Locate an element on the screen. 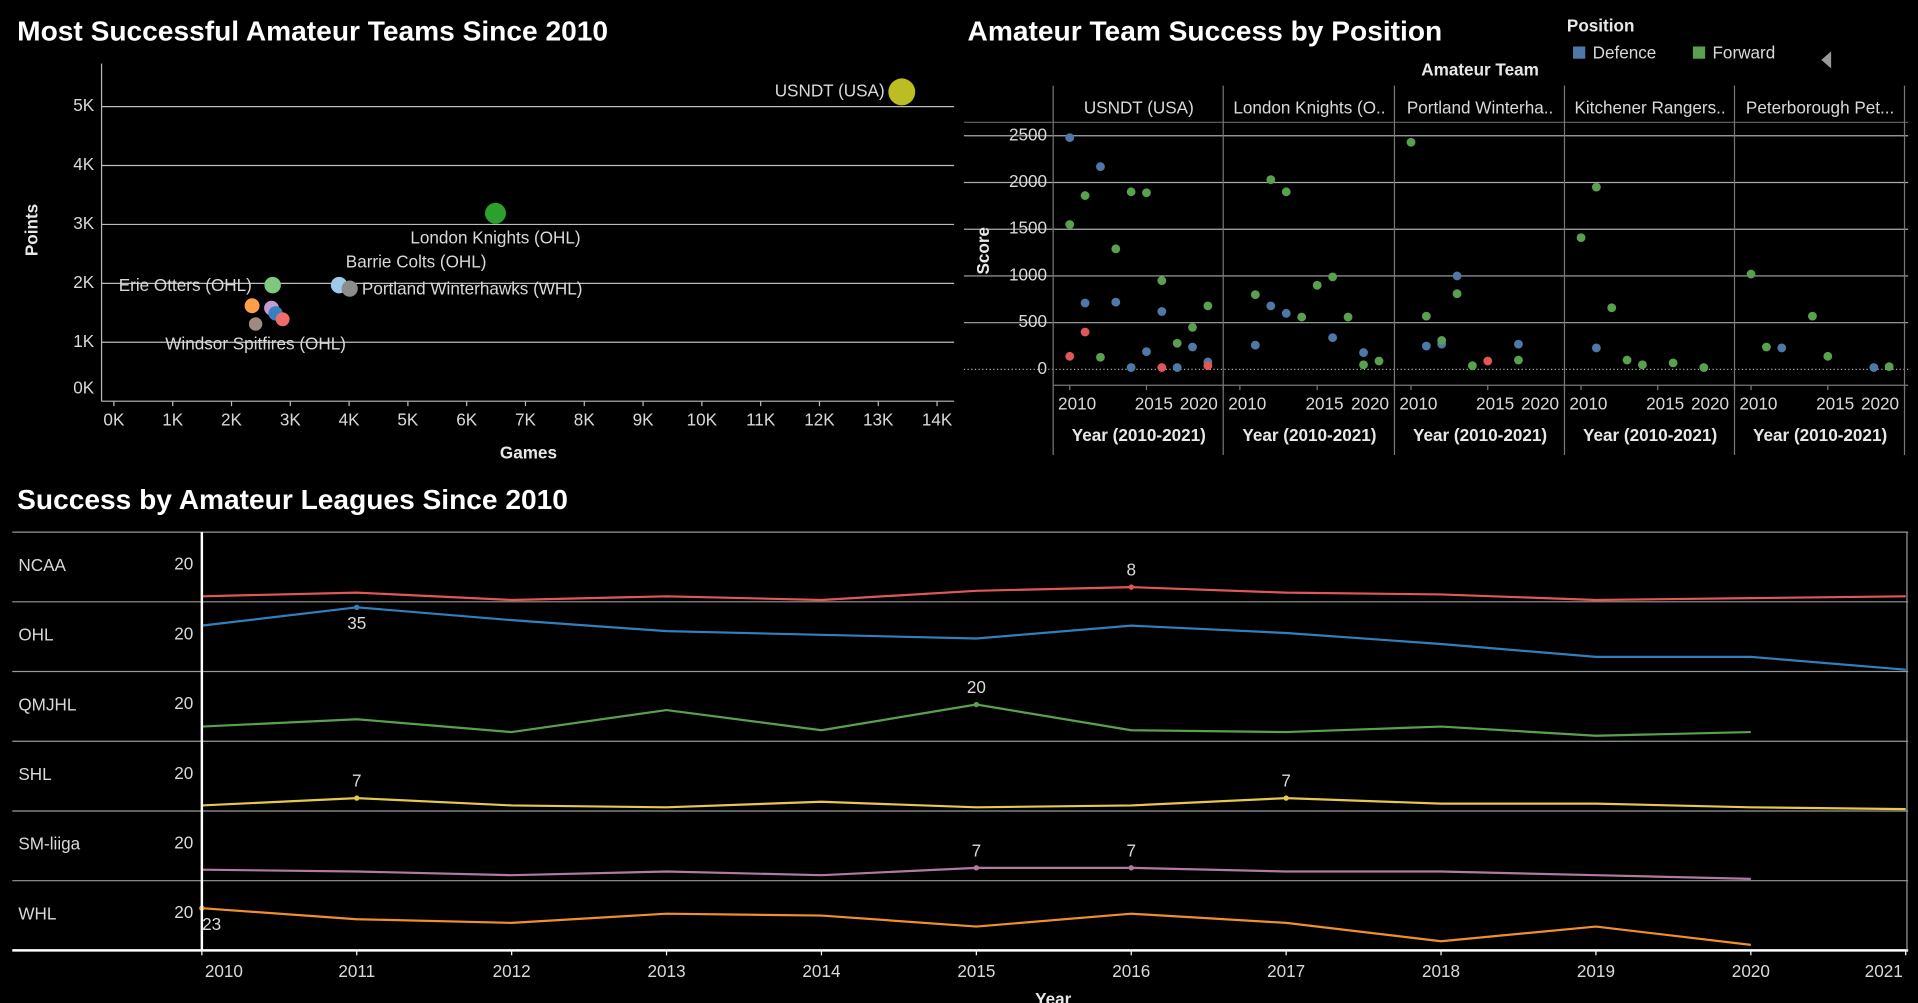 The width and height of the screenshot is (1918, 1003). y-tick-label: 20 is located at coordinates (183, 912).